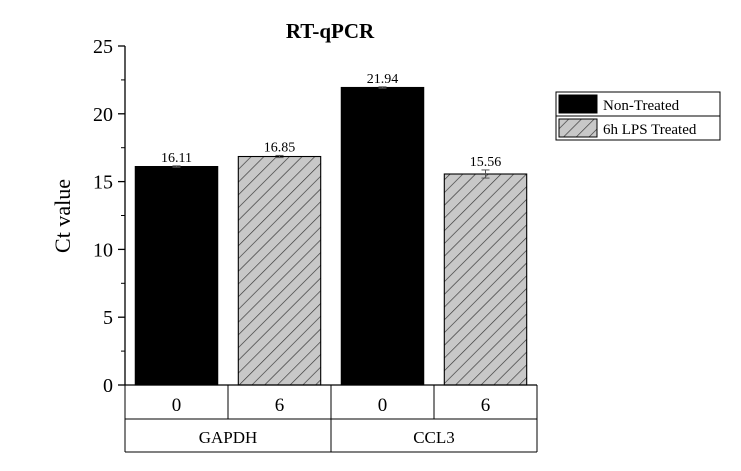 The image size is (741, 471). What do you see at coordinates (280, 147) in the screenshot?
I see `data-label: 16.85` at bounding box center [280, 147].